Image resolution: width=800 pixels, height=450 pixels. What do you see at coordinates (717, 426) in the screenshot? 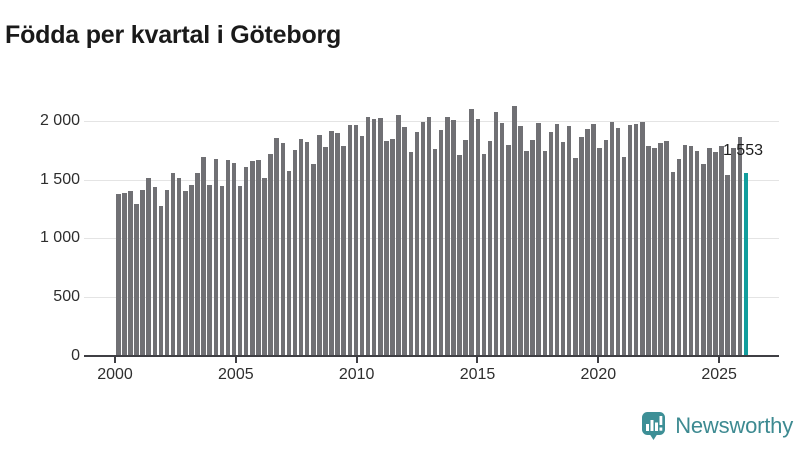
I see `brand-logo: Newsworthy` at bounding box center [717, 426].